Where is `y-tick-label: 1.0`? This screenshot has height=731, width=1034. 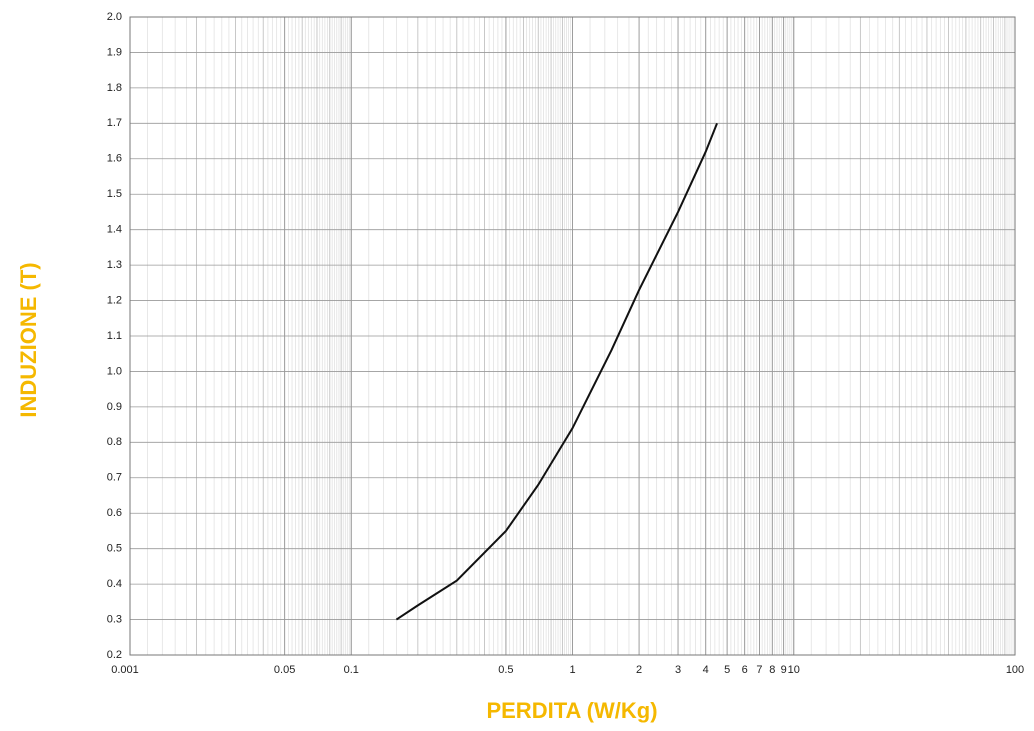 y-tick-label: 1.0 is located at coordinates (114, 371).